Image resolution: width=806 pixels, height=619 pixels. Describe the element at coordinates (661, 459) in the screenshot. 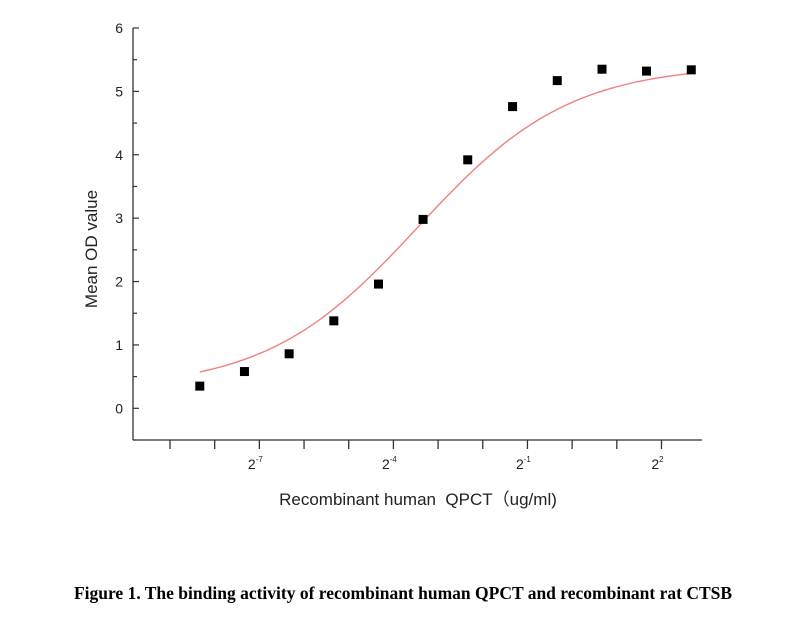

I see `x-tick-exponent: 2` at that location.